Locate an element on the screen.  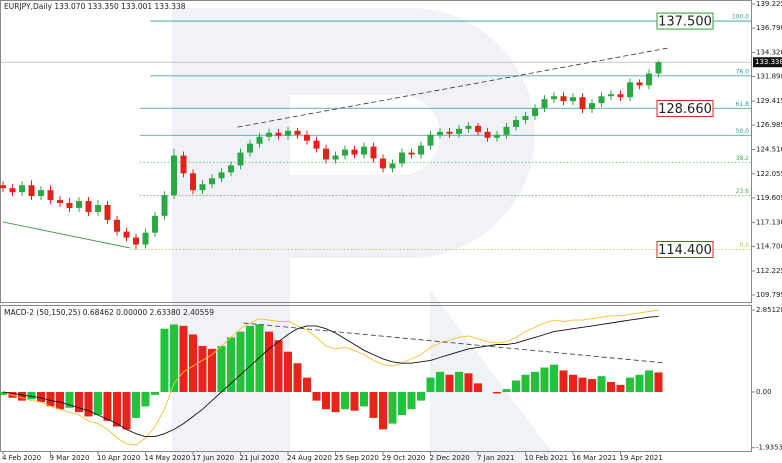
y-tick-label: 0.00 is located at coordinates (764, 392).